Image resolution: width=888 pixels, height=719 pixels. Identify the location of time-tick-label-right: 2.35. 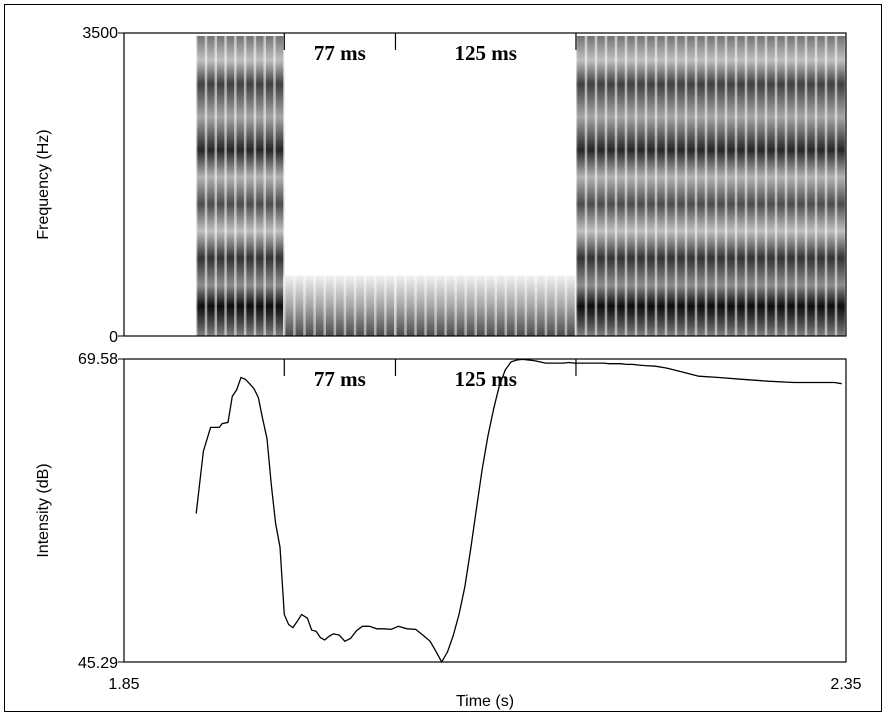
(845, 684).